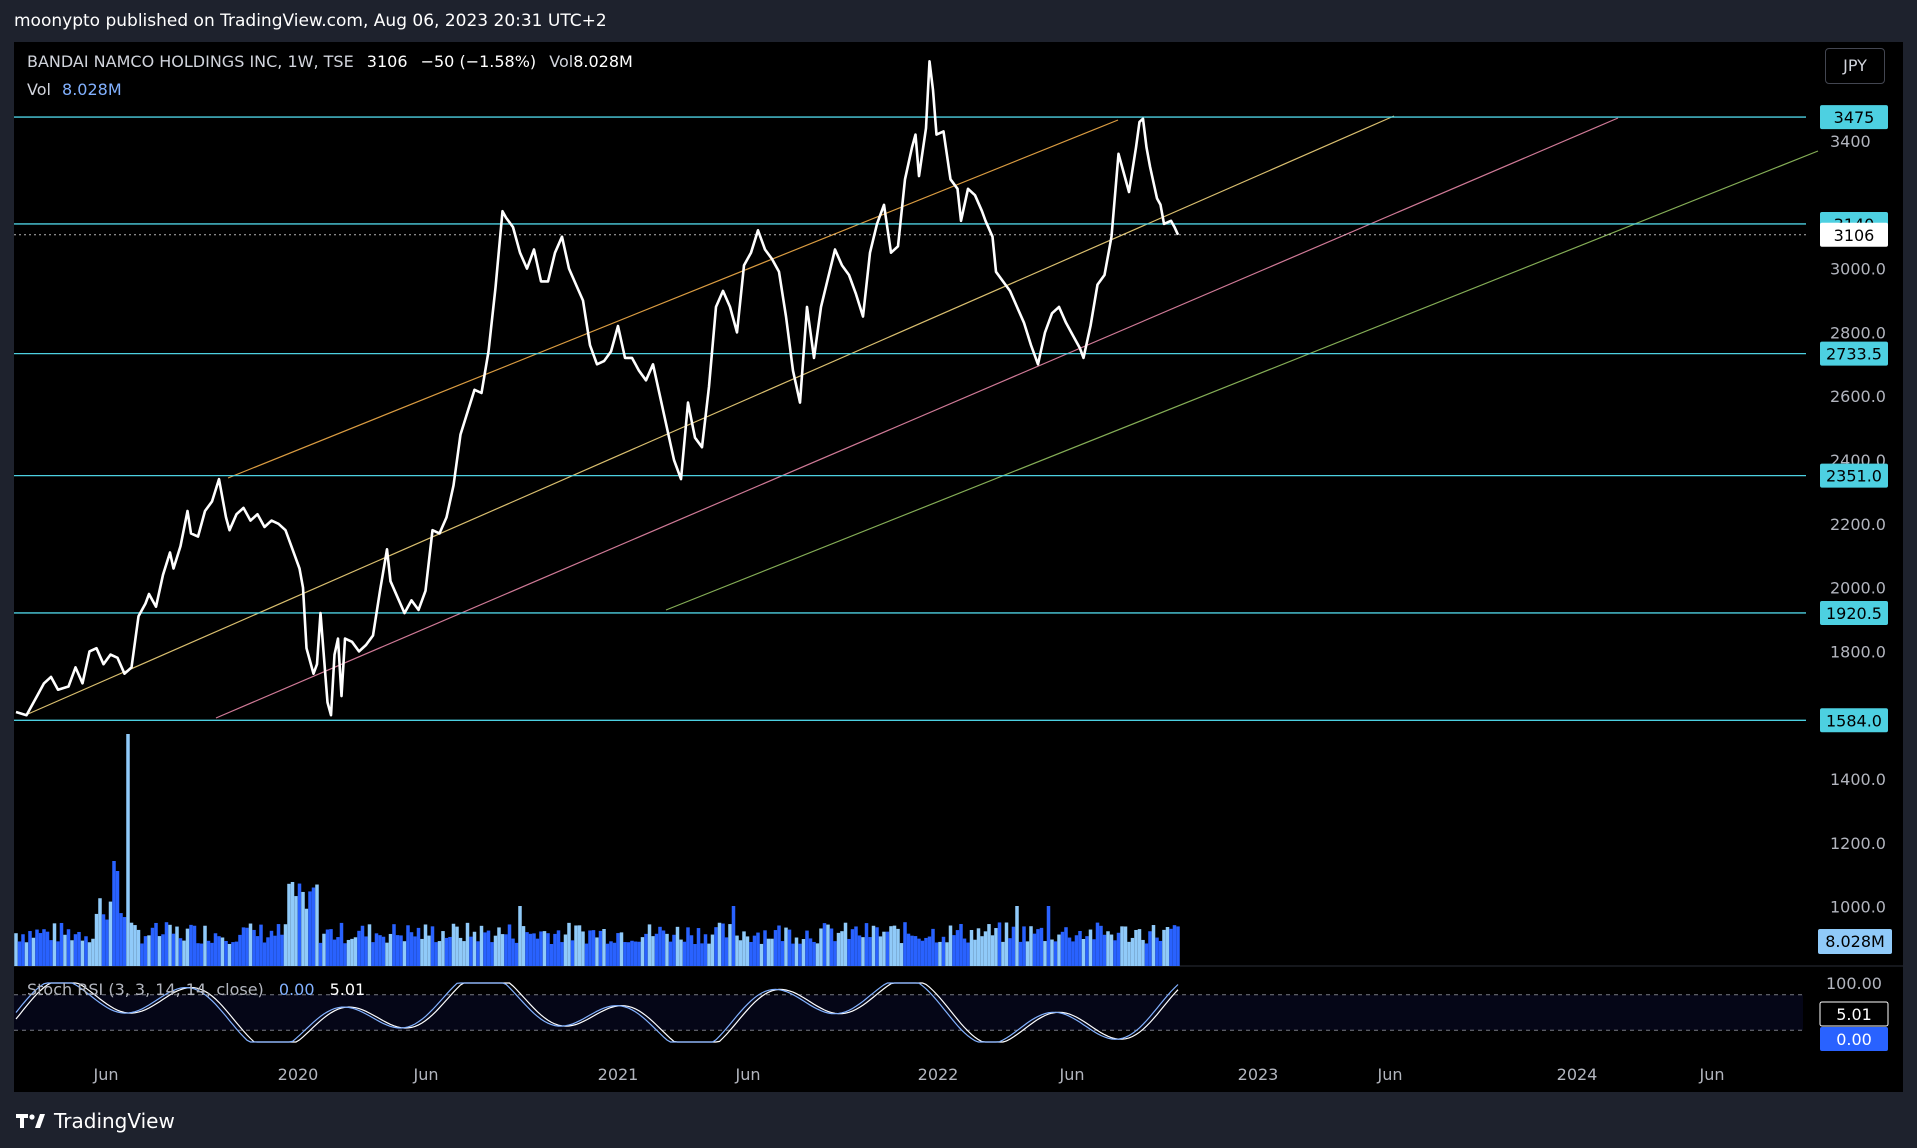  What do you see at coordinates (1855, 66) in the screenshot?
I see `currency-button: JPY` at bounding box center [1855, 66].